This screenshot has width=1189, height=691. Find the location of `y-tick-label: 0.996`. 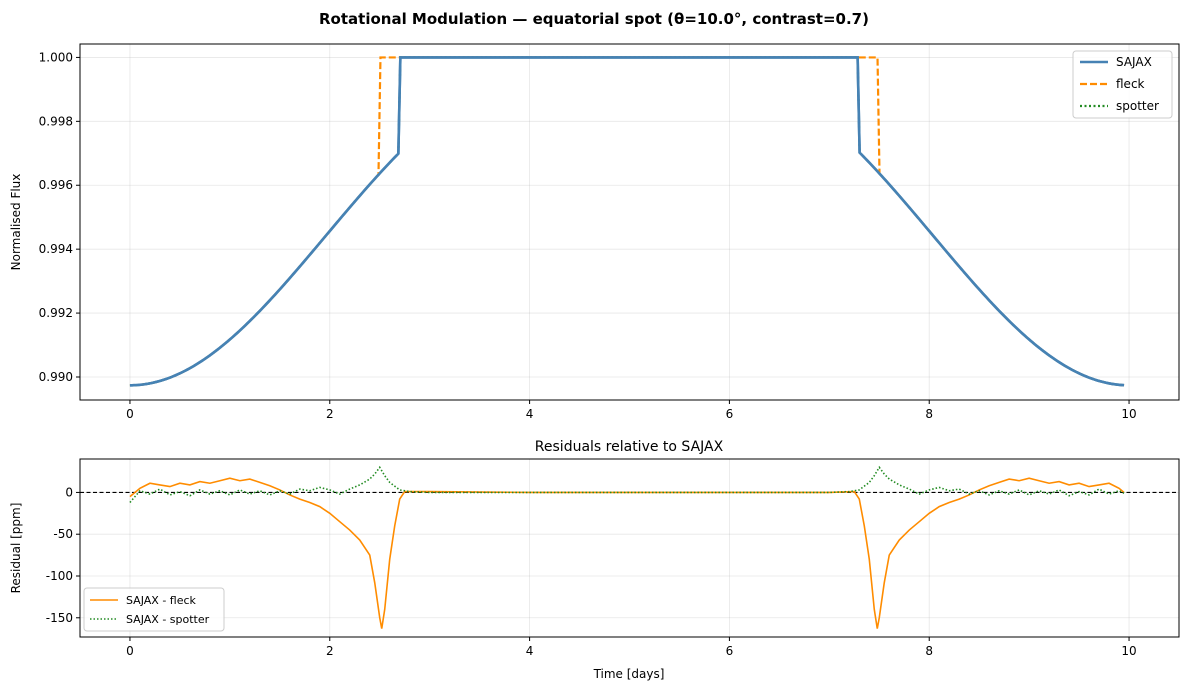

y-tick-label: 0.996 is located at coordinates (56, 185).